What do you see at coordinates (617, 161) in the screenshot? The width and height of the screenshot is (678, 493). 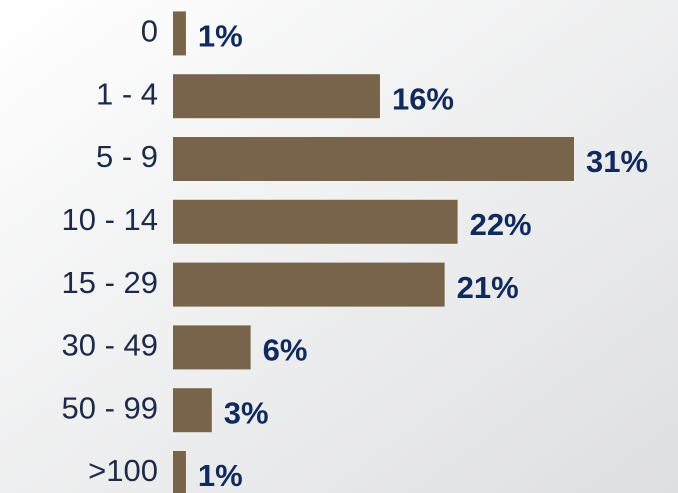 I see `data-label: 31%` at bounding box center [617, 161].